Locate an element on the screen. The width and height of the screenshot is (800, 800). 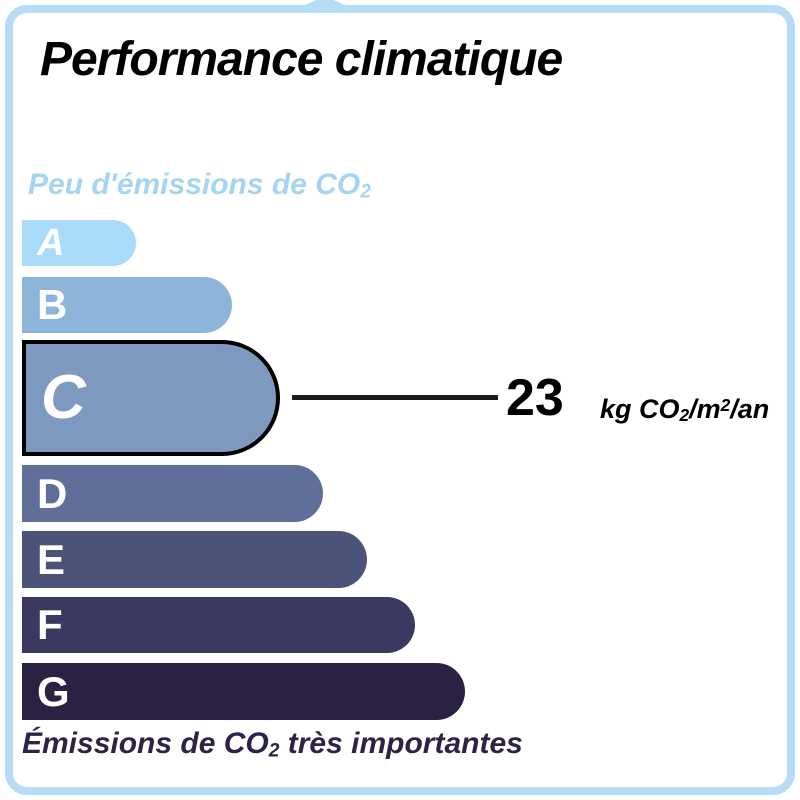
ges-bar-G: G is located at coordinates (243, 691).